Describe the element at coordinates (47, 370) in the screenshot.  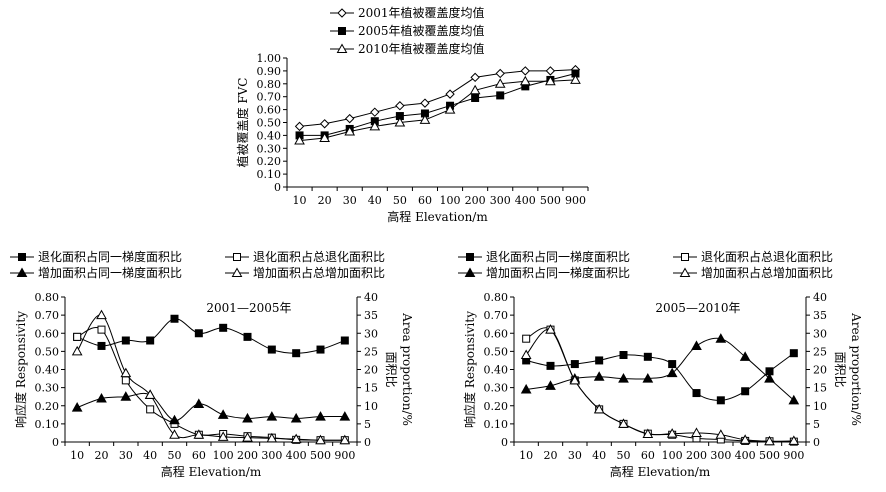
I see `y-tick-label: 0.40` at that location.